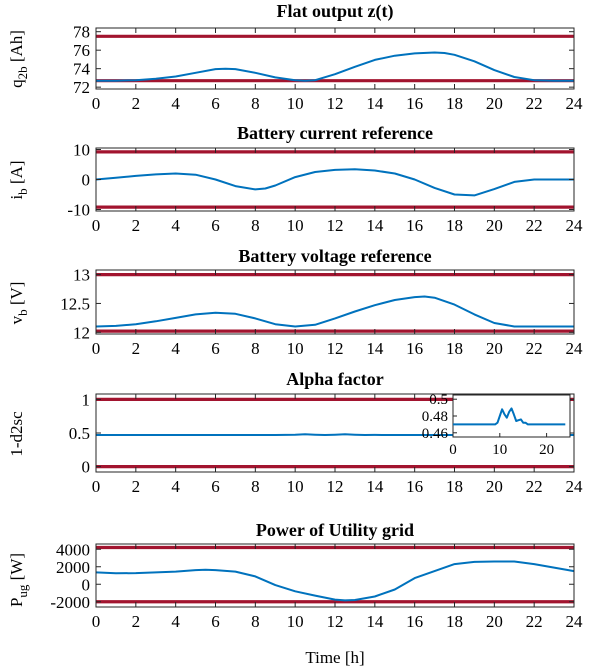 This screenshot has height=671, width=601. Describe the element at coordinates (453, 450) in the screenshot. I see `inset-xtick-label: 0` at that location.